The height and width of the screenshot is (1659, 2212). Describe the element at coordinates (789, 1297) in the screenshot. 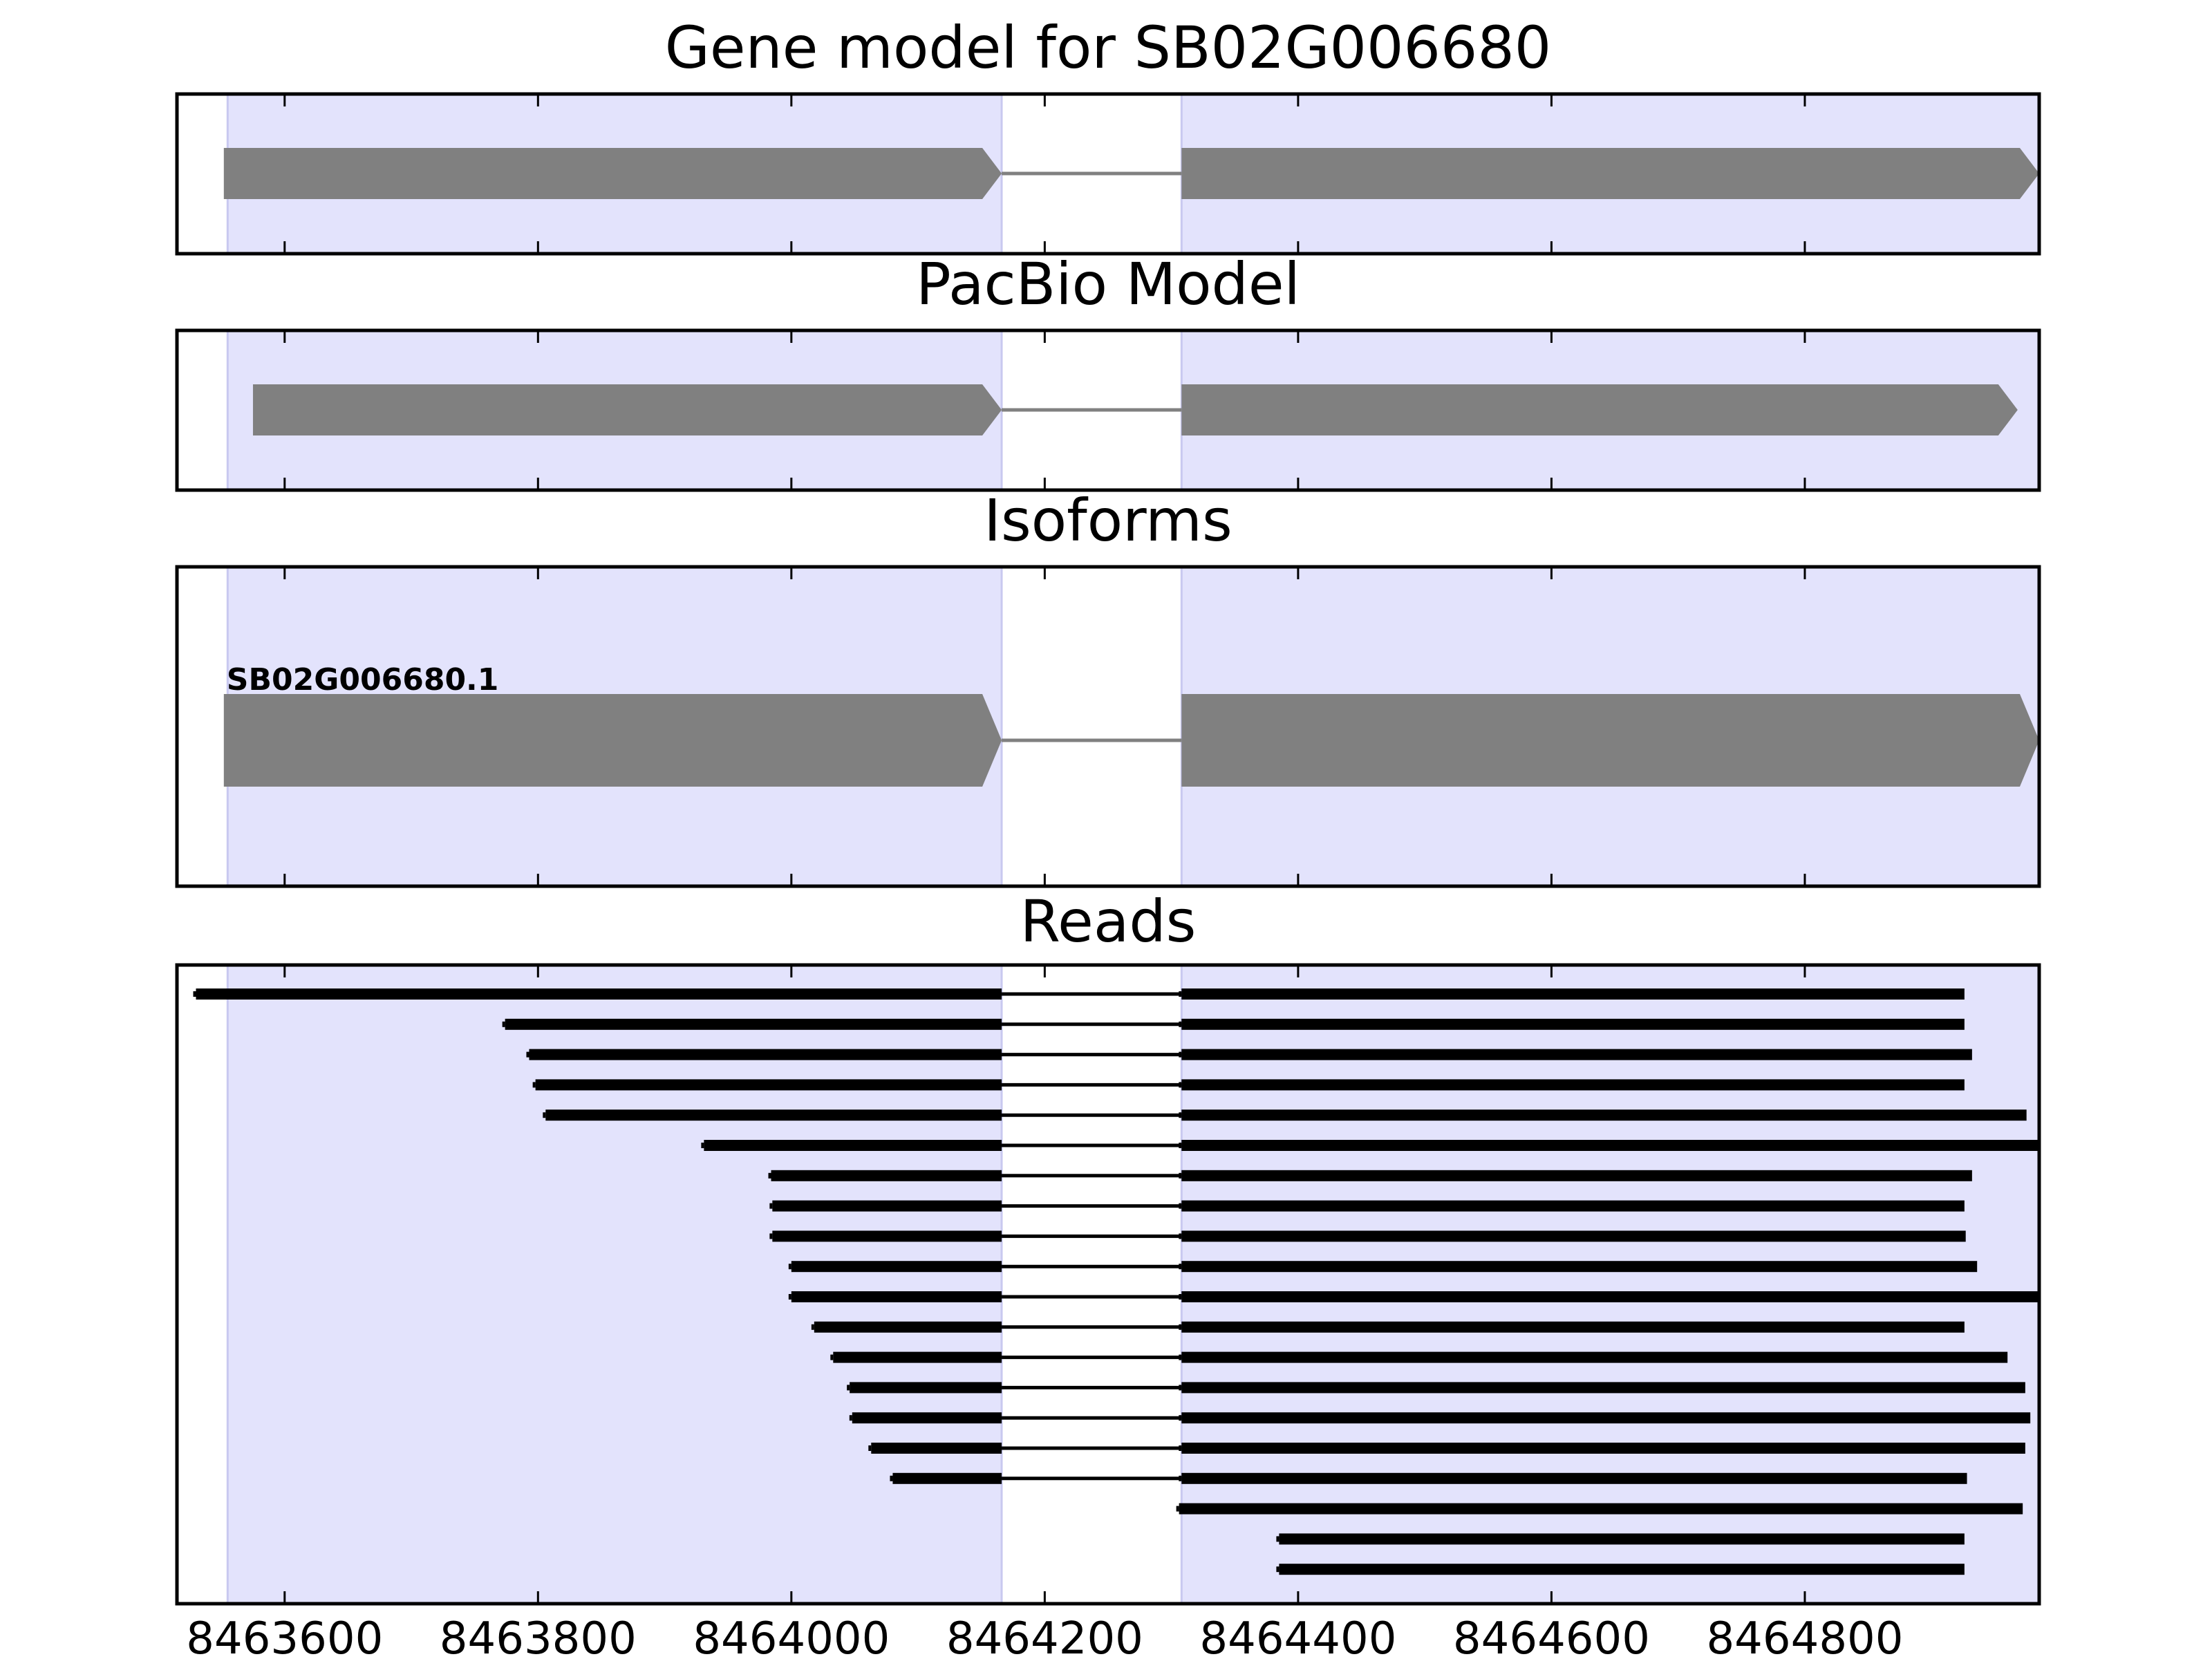

I see `read-11-segment-1-end` at that location.